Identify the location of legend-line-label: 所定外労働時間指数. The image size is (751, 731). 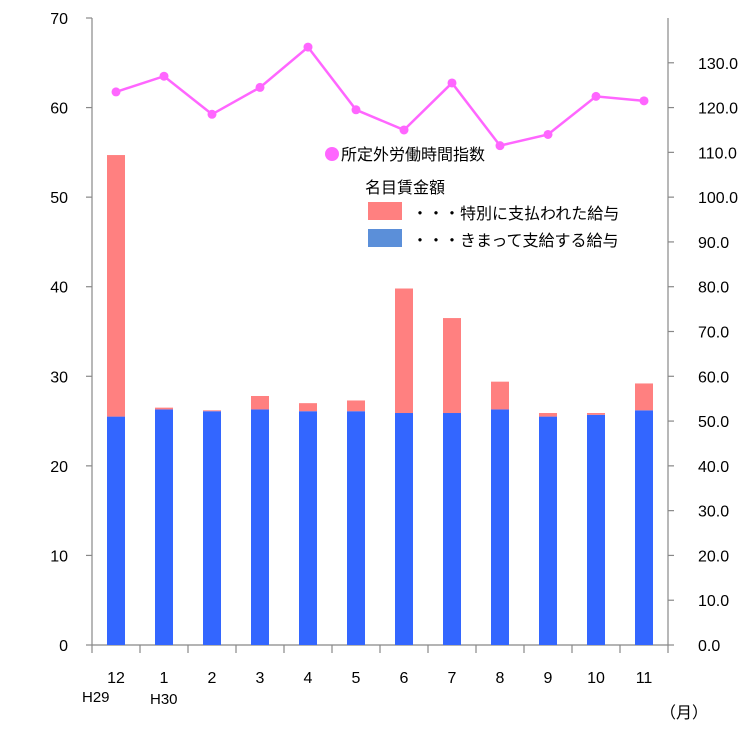
(413, 154).